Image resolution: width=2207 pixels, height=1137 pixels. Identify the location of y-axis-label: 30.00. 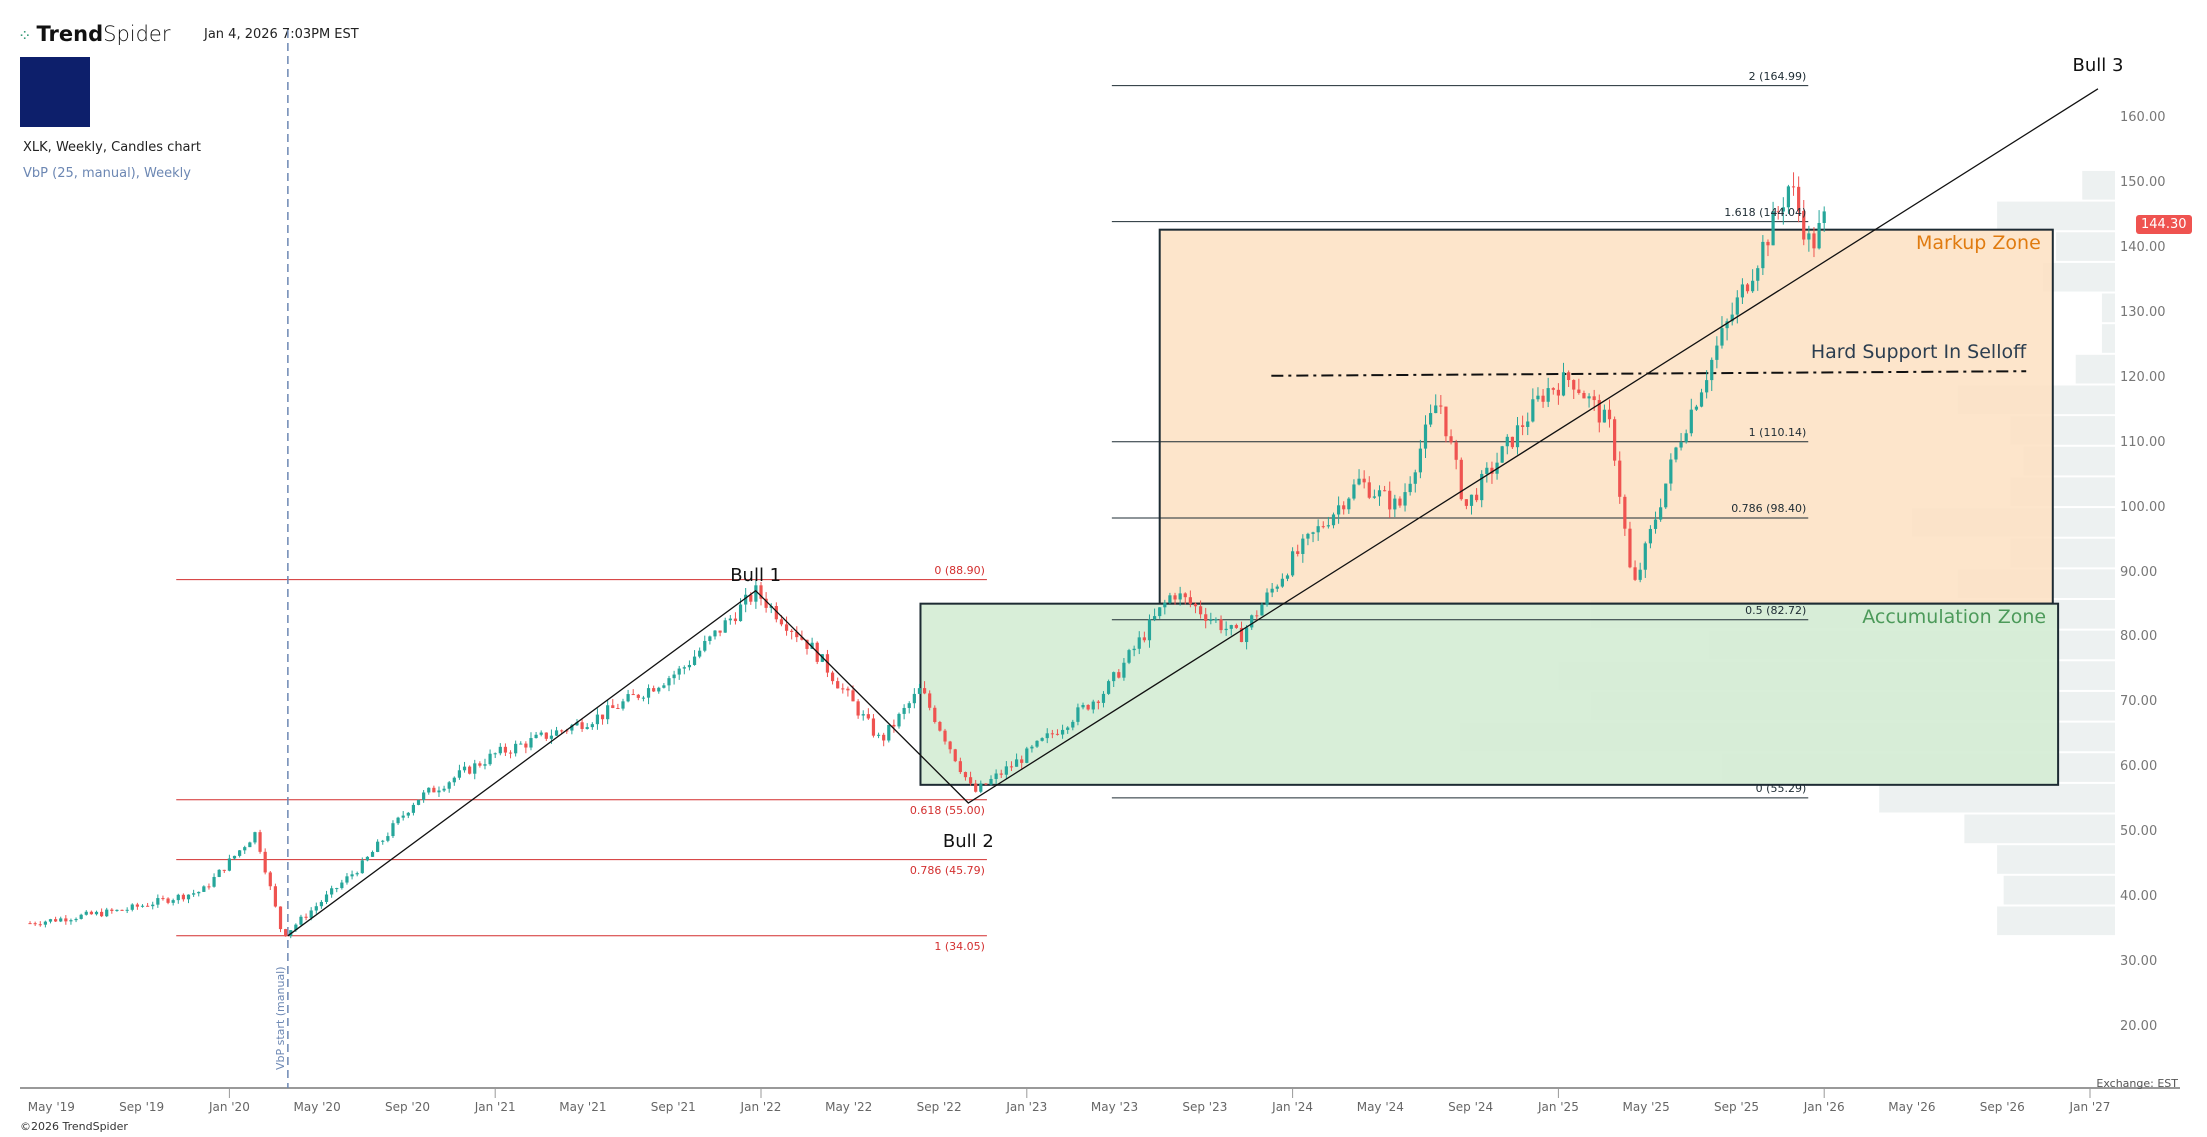
(2139, 962).